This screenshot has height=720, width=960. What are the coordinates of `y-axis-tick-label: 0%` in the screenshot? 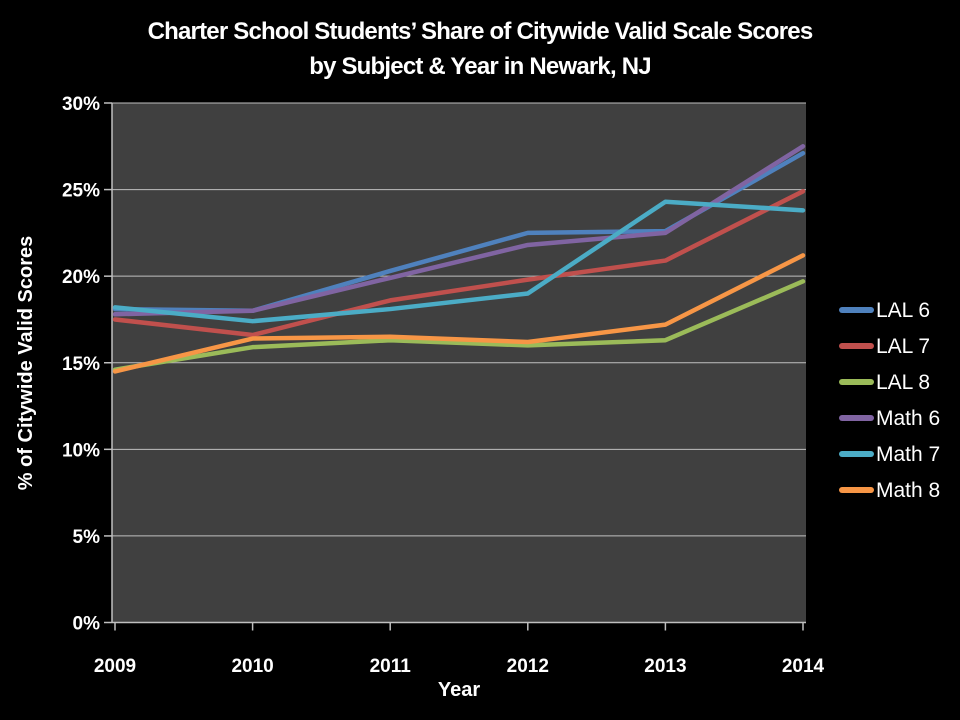 It's located at (87, 624).